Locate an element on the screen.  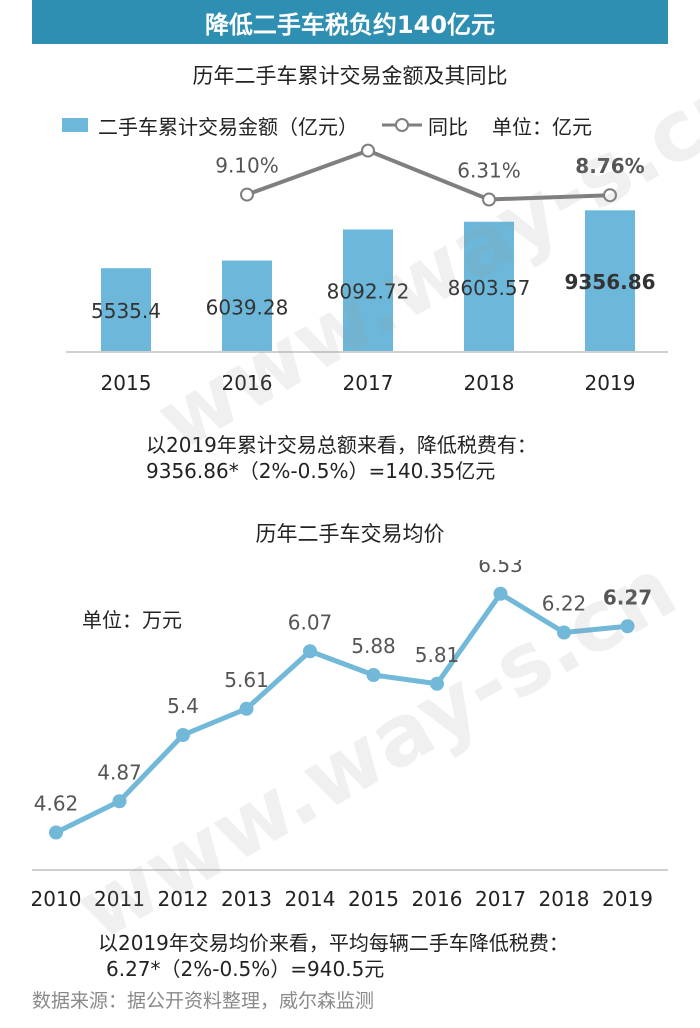
xtick-2018: 2018 is located at coordinates (489, 383).